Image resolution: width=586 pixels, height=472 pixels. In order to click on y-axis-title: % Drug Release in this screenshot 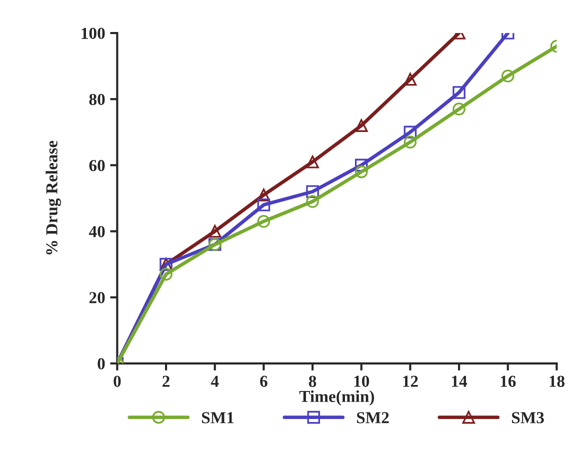, I will do `click(53, 197)`.